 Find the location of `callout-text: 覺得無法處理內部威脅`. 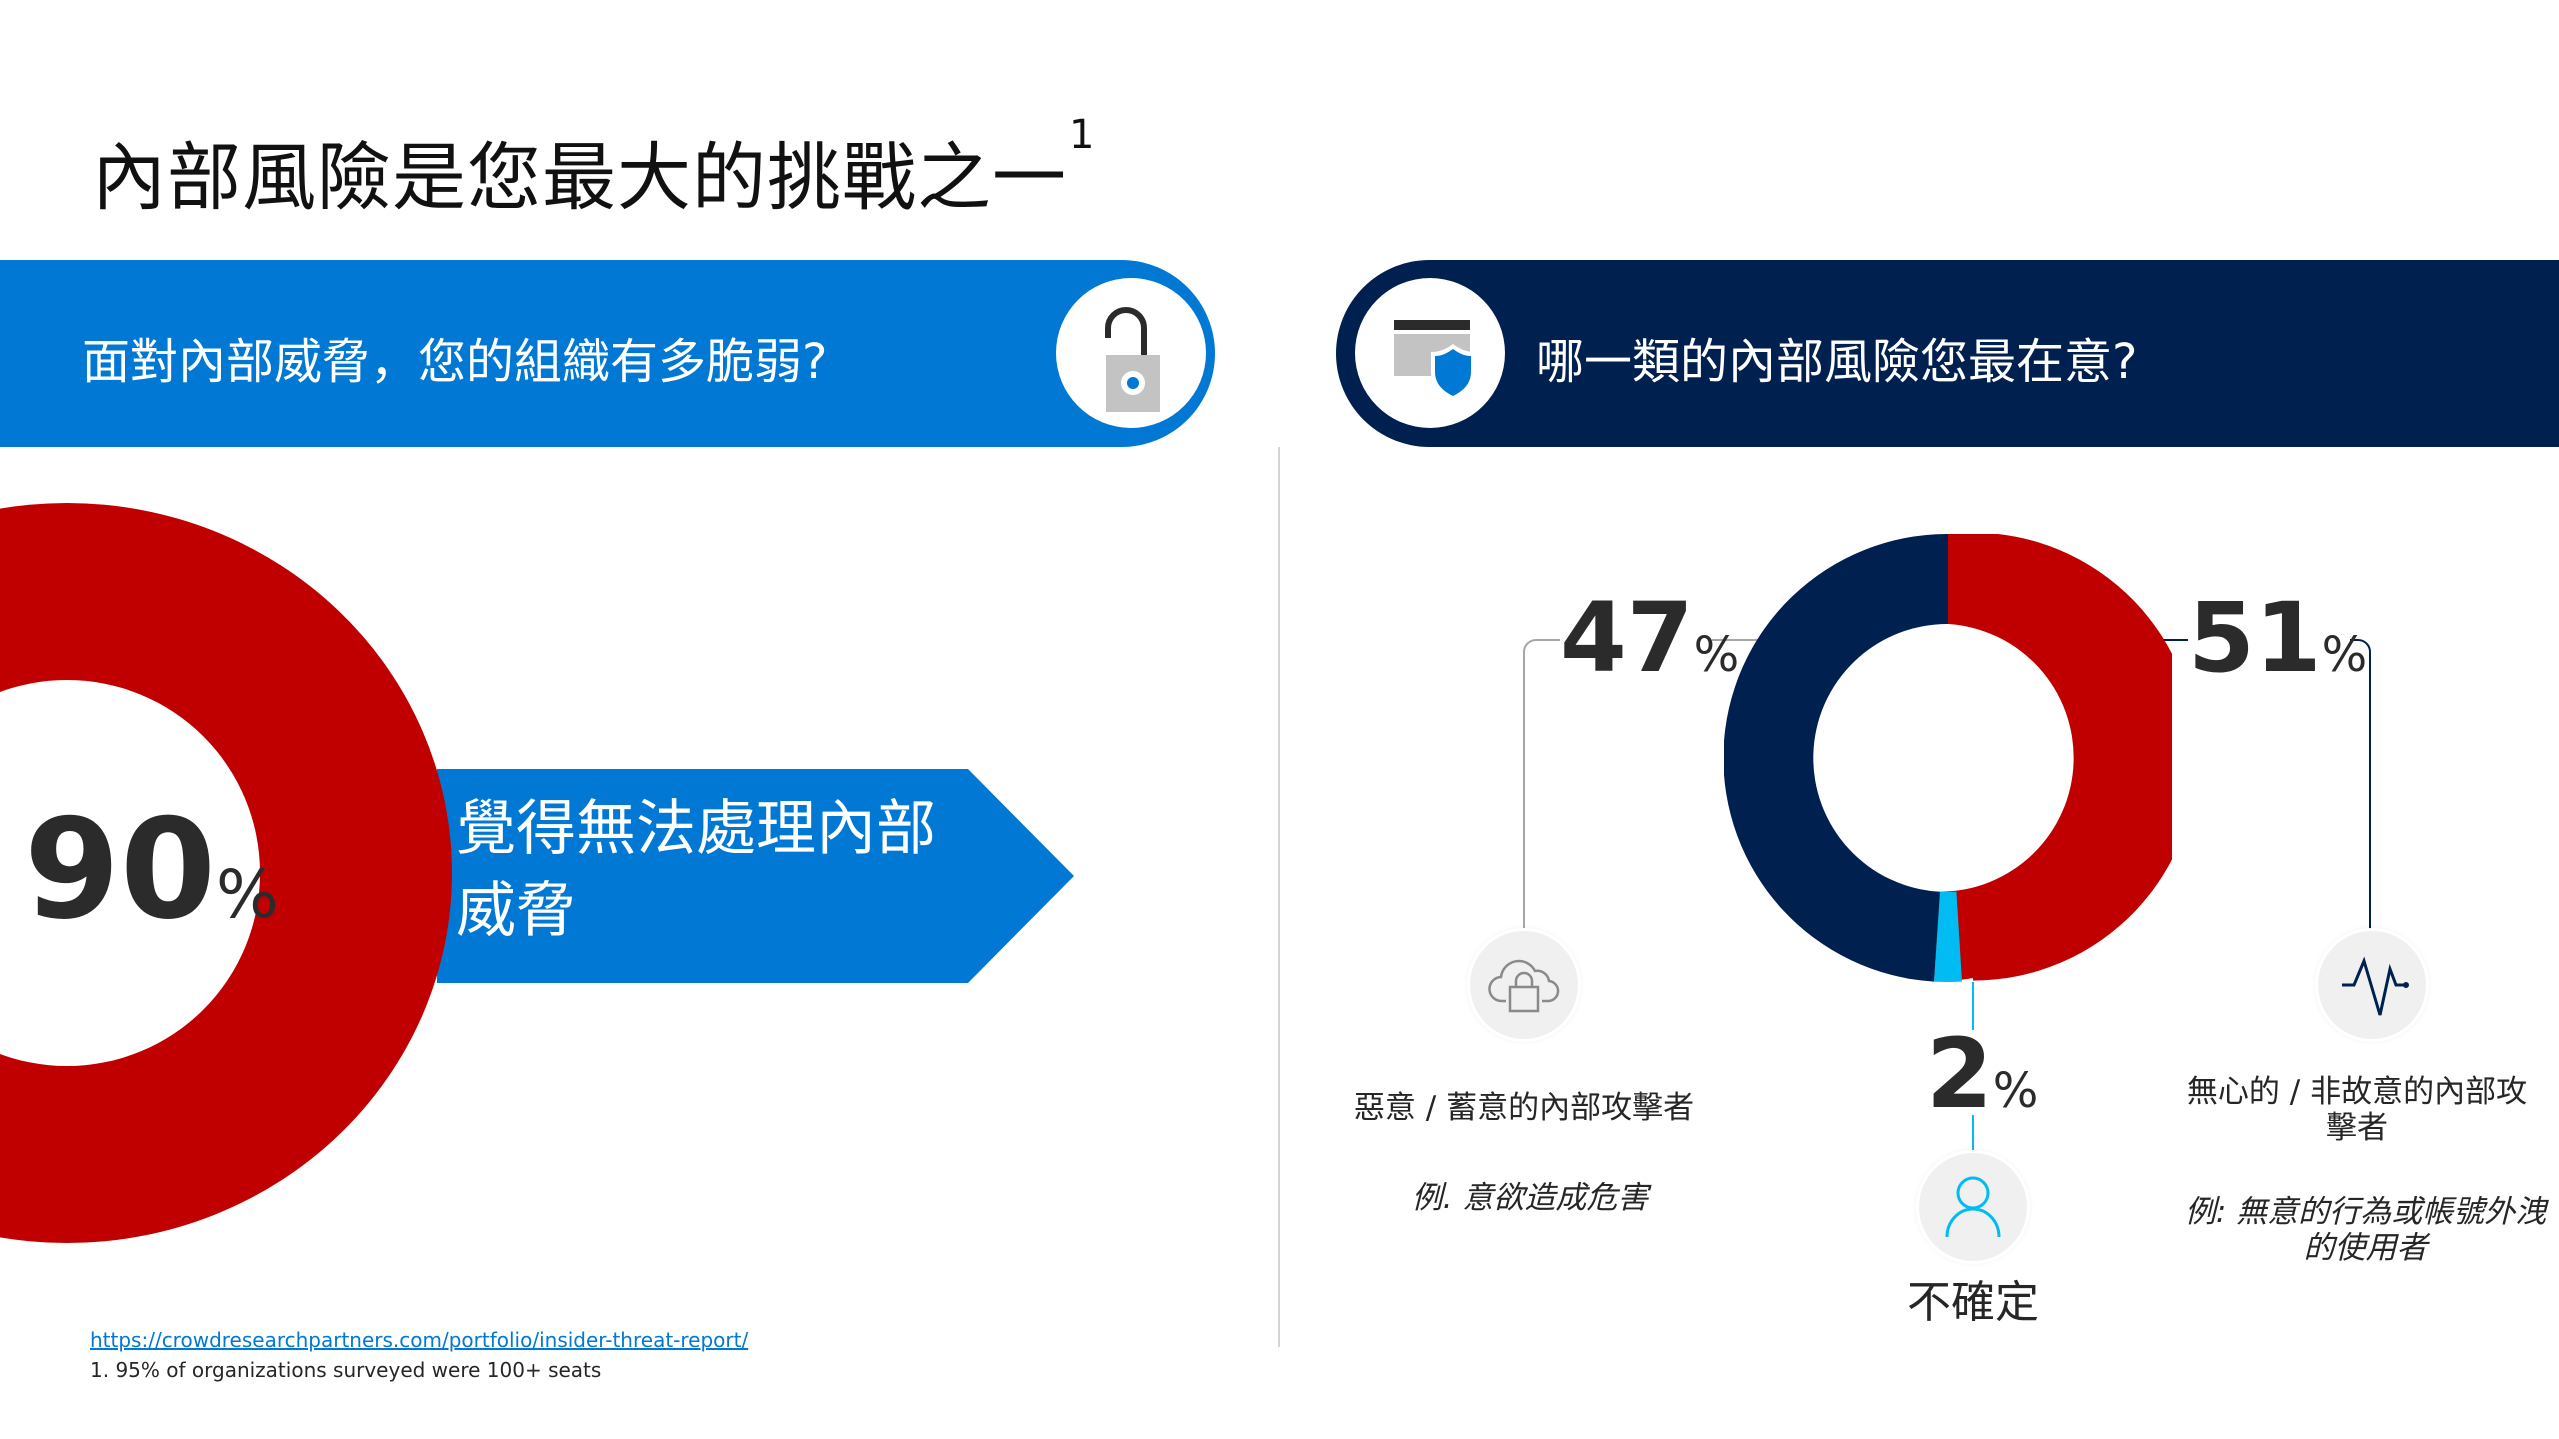

callout-text: 覺得無法處理內部威脅 is located at coordinates (696, 870).